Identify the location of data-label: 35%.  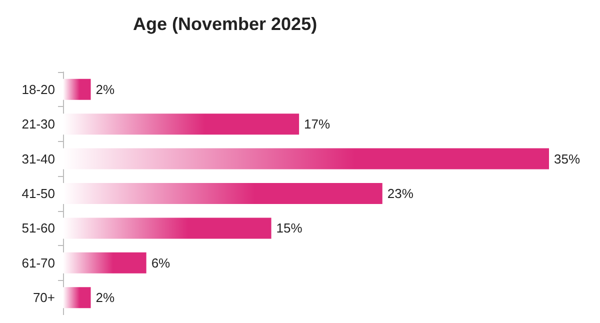
(567, 158).